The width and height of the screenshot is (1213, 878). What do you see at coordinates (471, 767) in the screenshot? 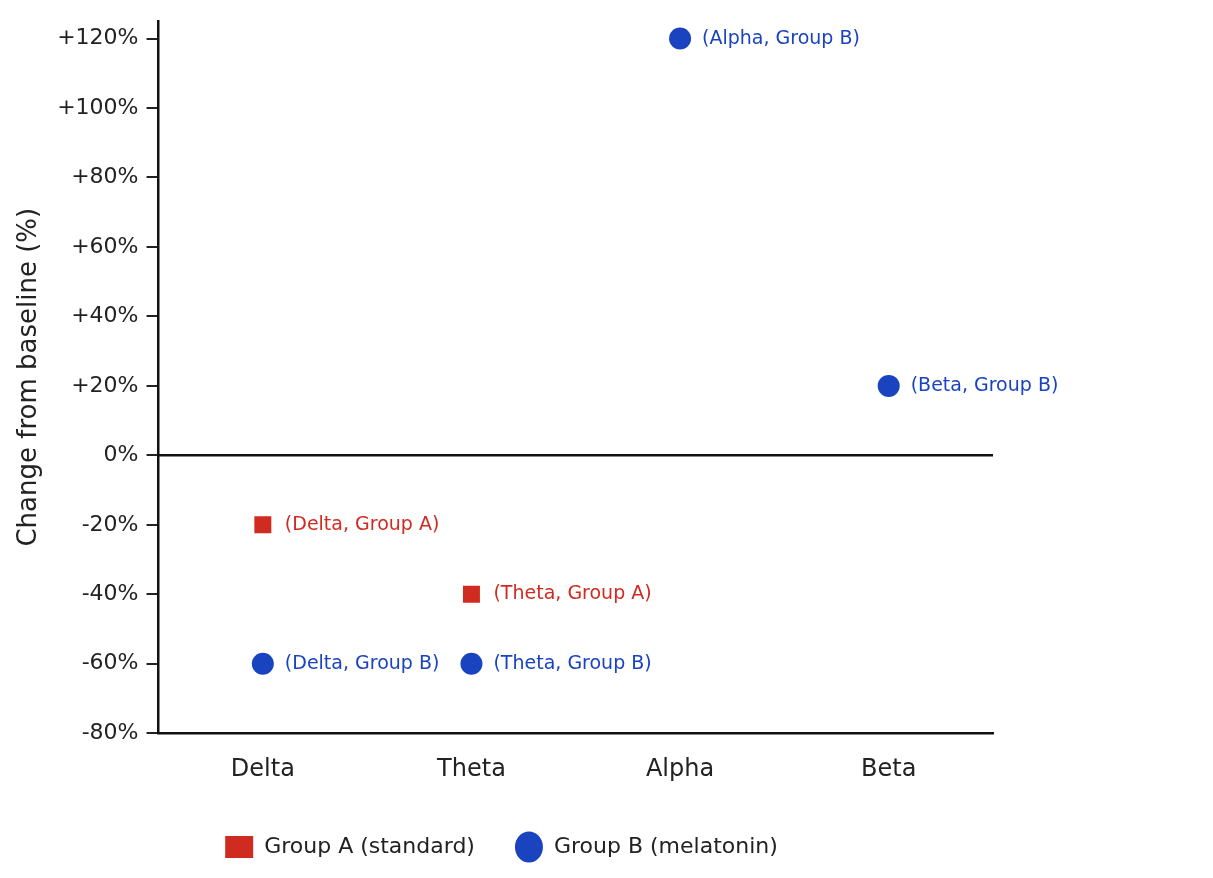
I see `x-tick-label: Theta` at bounding box center [471, 767].